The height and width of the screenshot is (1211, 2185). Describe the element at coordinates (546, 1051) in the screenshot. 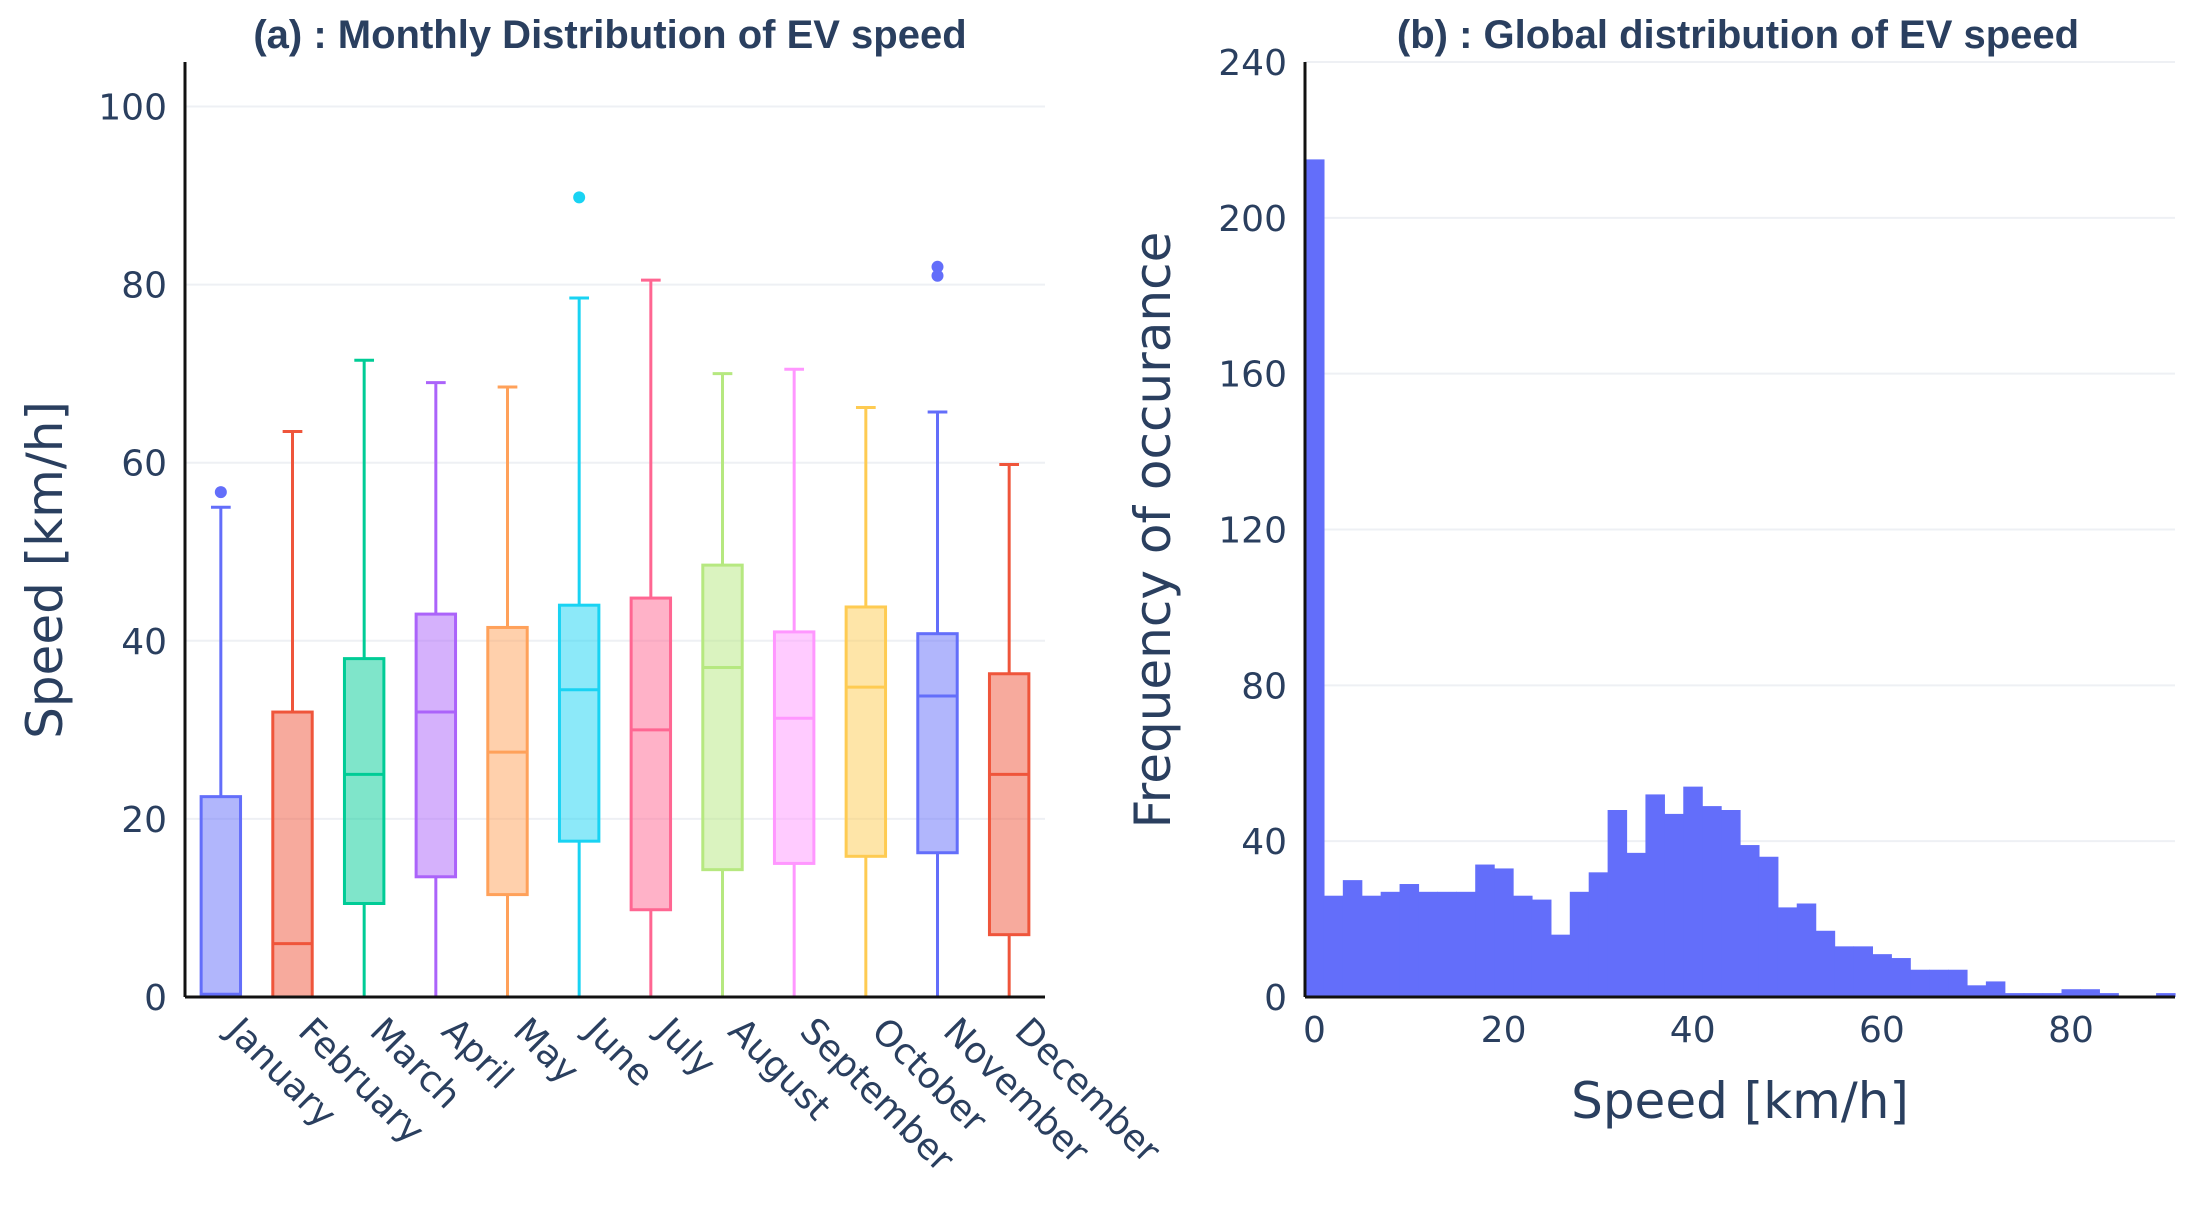

I see `box-plot-x-tick-label: May` at that location.